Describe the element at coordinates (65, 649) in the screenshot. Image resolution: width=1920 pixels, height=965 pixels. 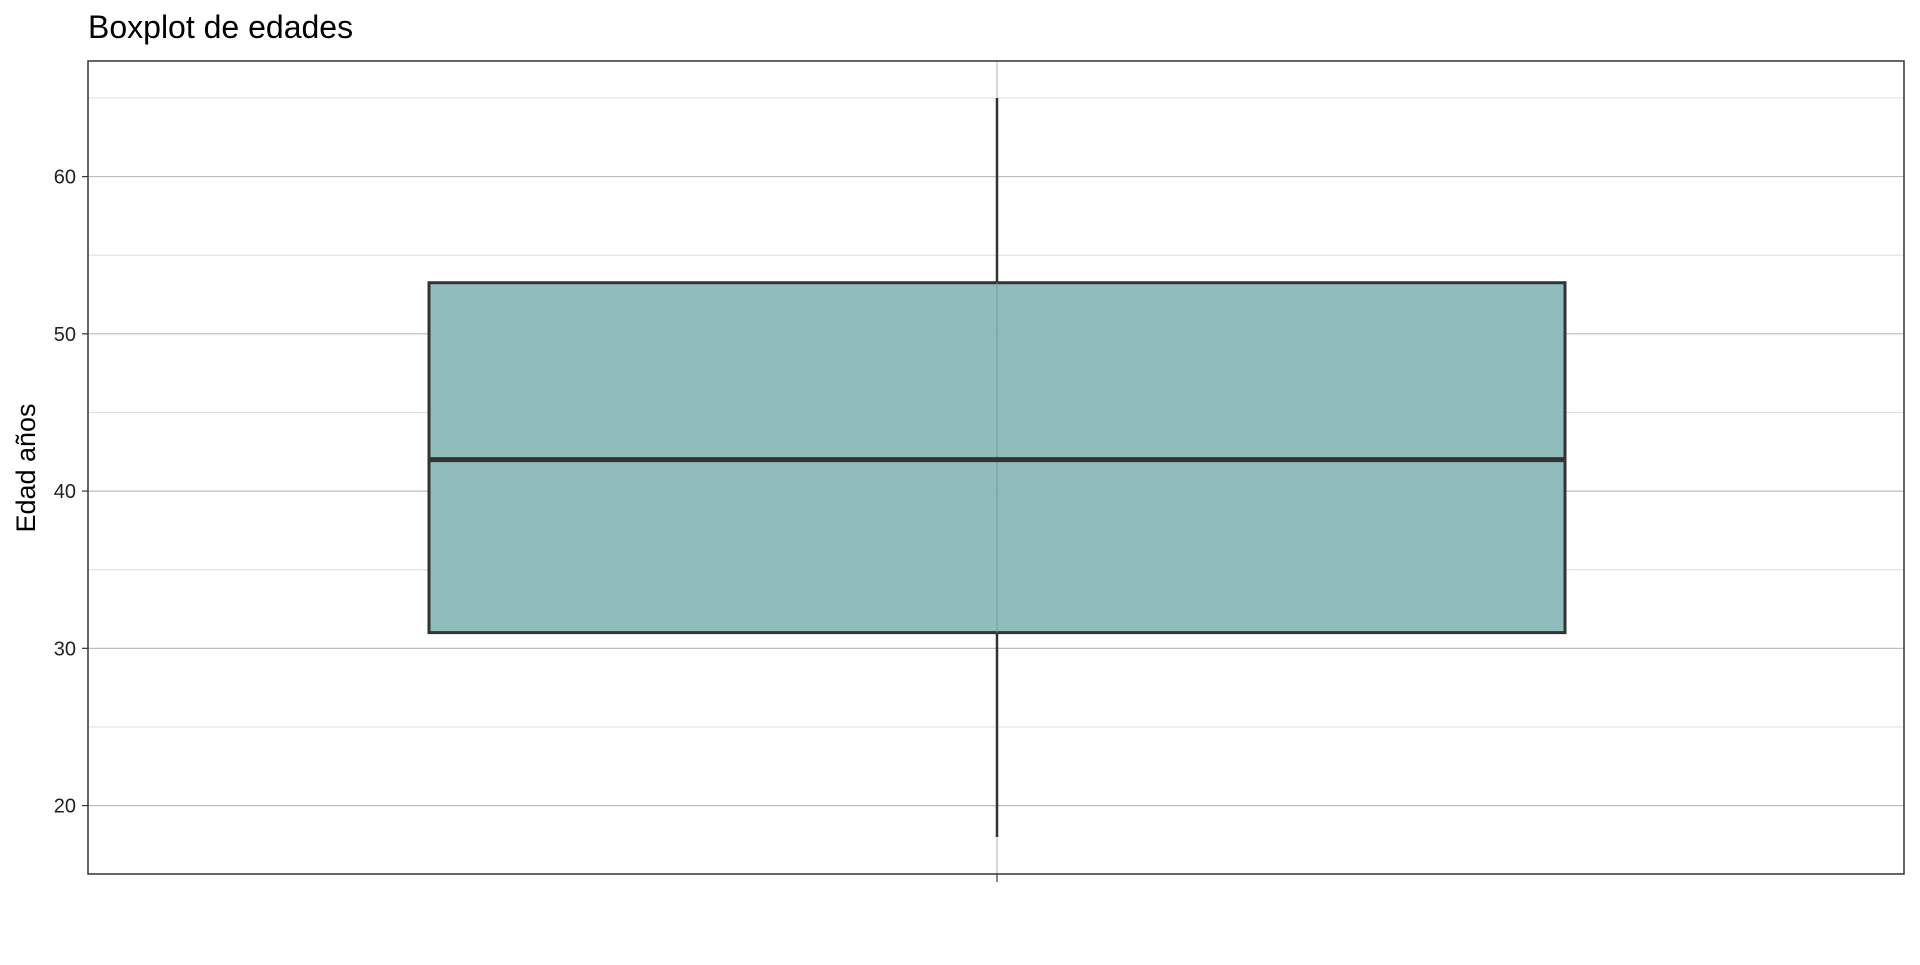
I see `y-tick-label: 30` at that location.